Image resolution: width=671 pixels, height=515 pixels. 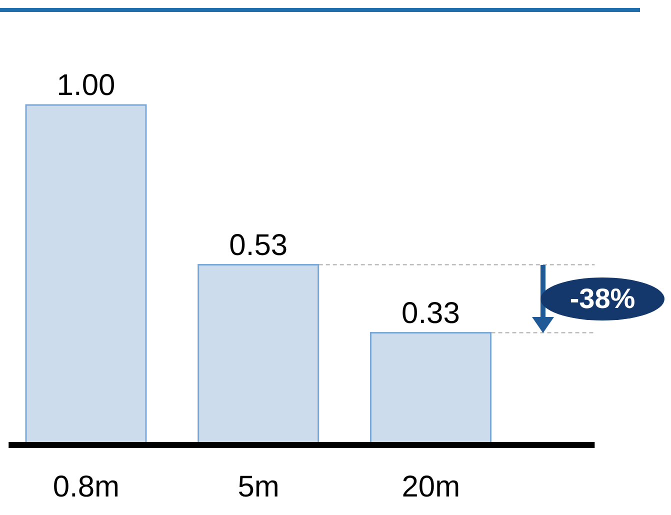 I want to click on data-label: 0.53, so click(x=258, y=245).